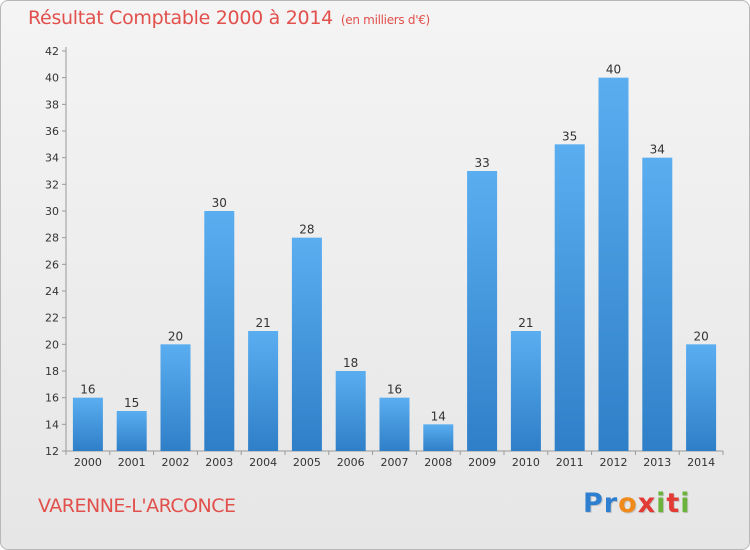  What do you see at coordinates (52, 104) in the screenshot?
I see `y-tick-label: 38` at bounding box center [52, 104].